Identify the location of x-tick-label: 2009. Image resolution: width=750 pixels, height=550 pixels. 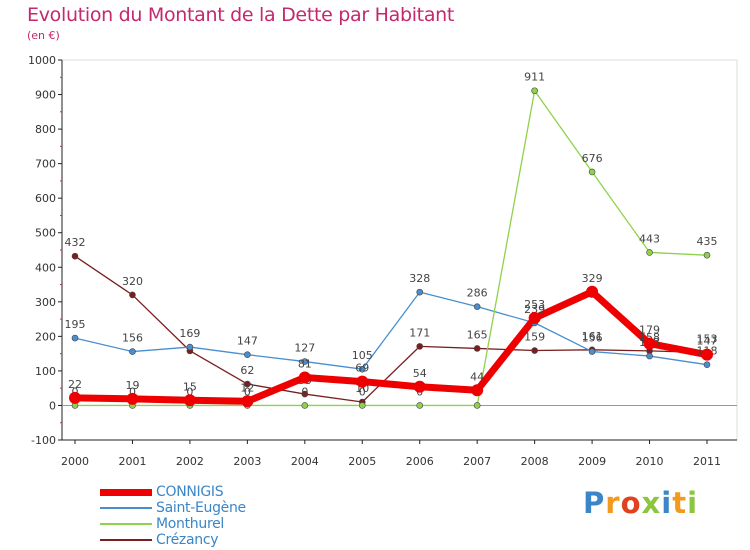
(592, 461).